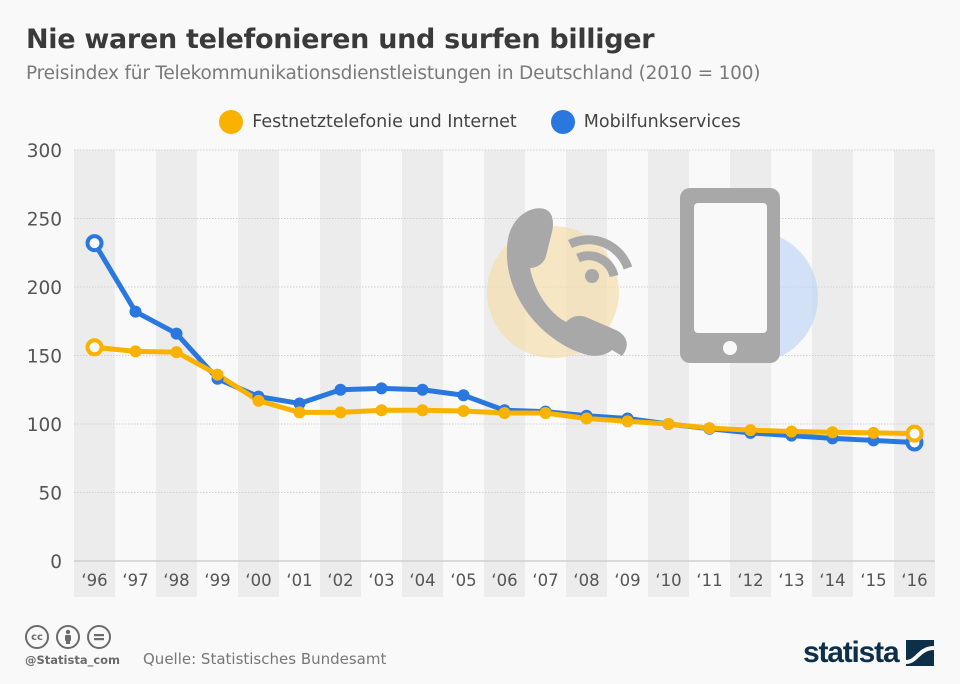  What do you see at coordinates (44, 220) in the screenshot?
I see `y-tick-label: 250` at bounding box center [44, 220].